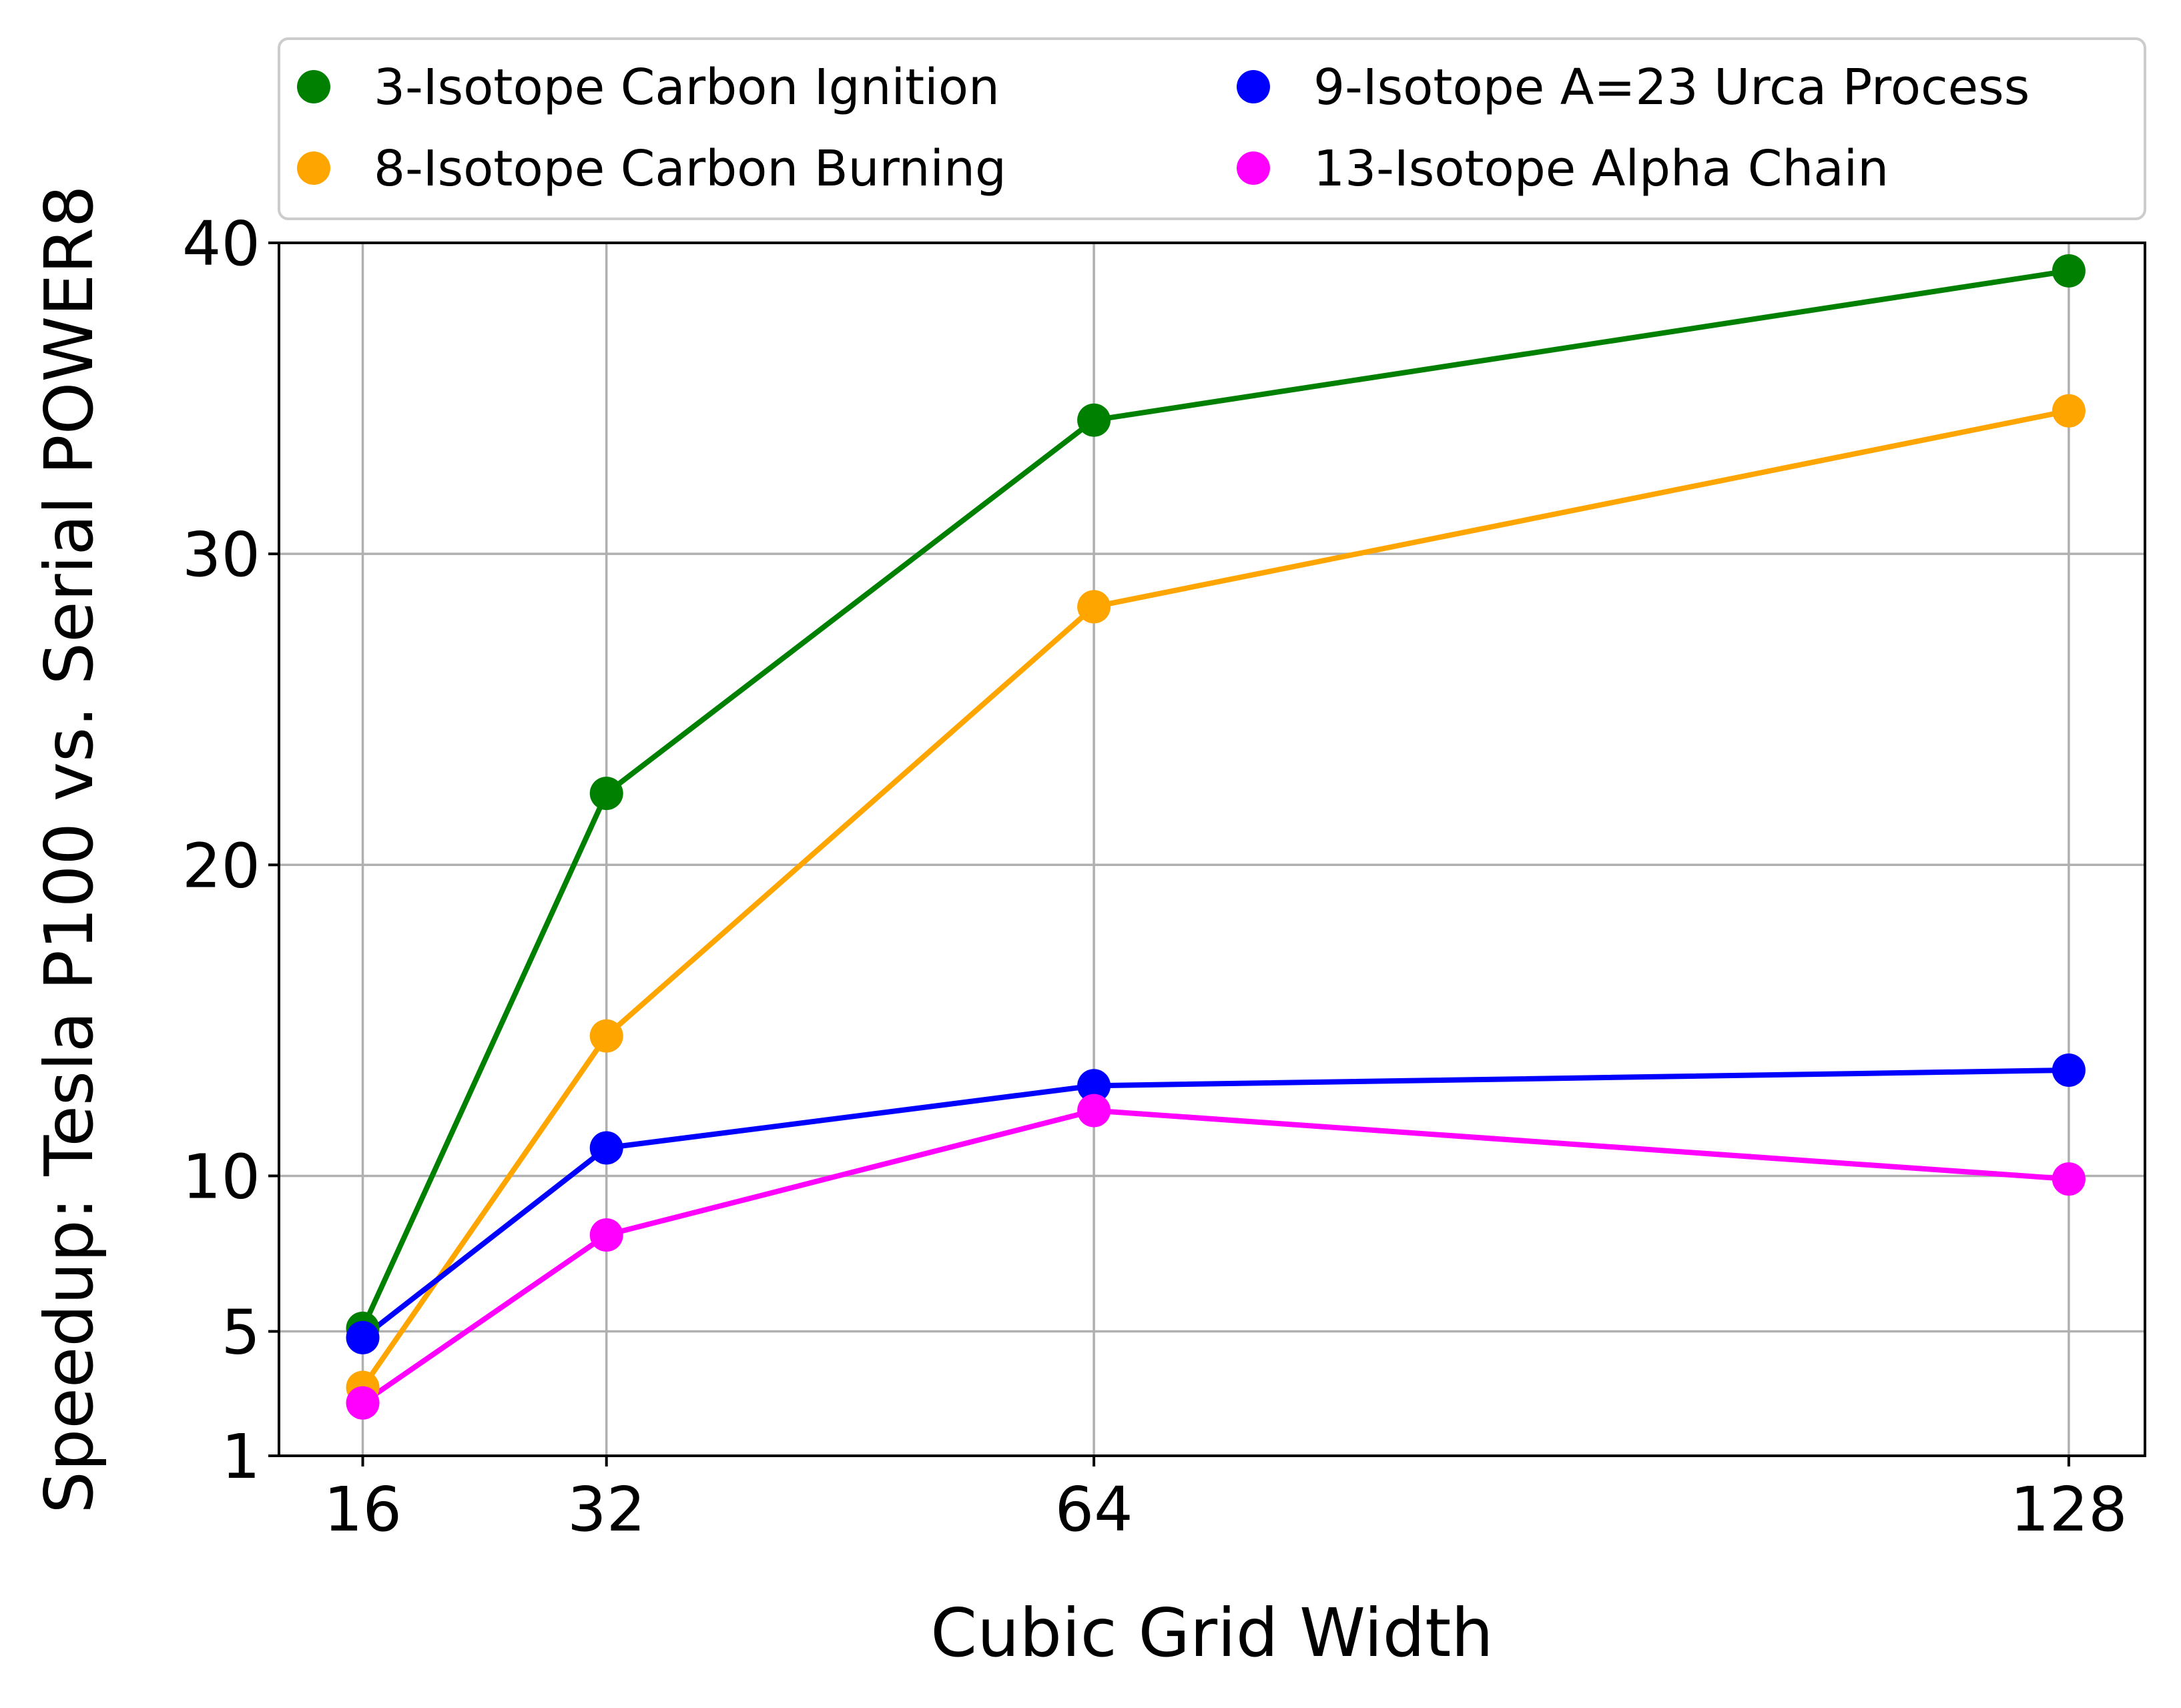 The image size is (2181, 1708). Describe the element at coordinates (687, 88) in the screenshot. I see `legend-label: 3-Isotope Carbon Ignition` at that location.